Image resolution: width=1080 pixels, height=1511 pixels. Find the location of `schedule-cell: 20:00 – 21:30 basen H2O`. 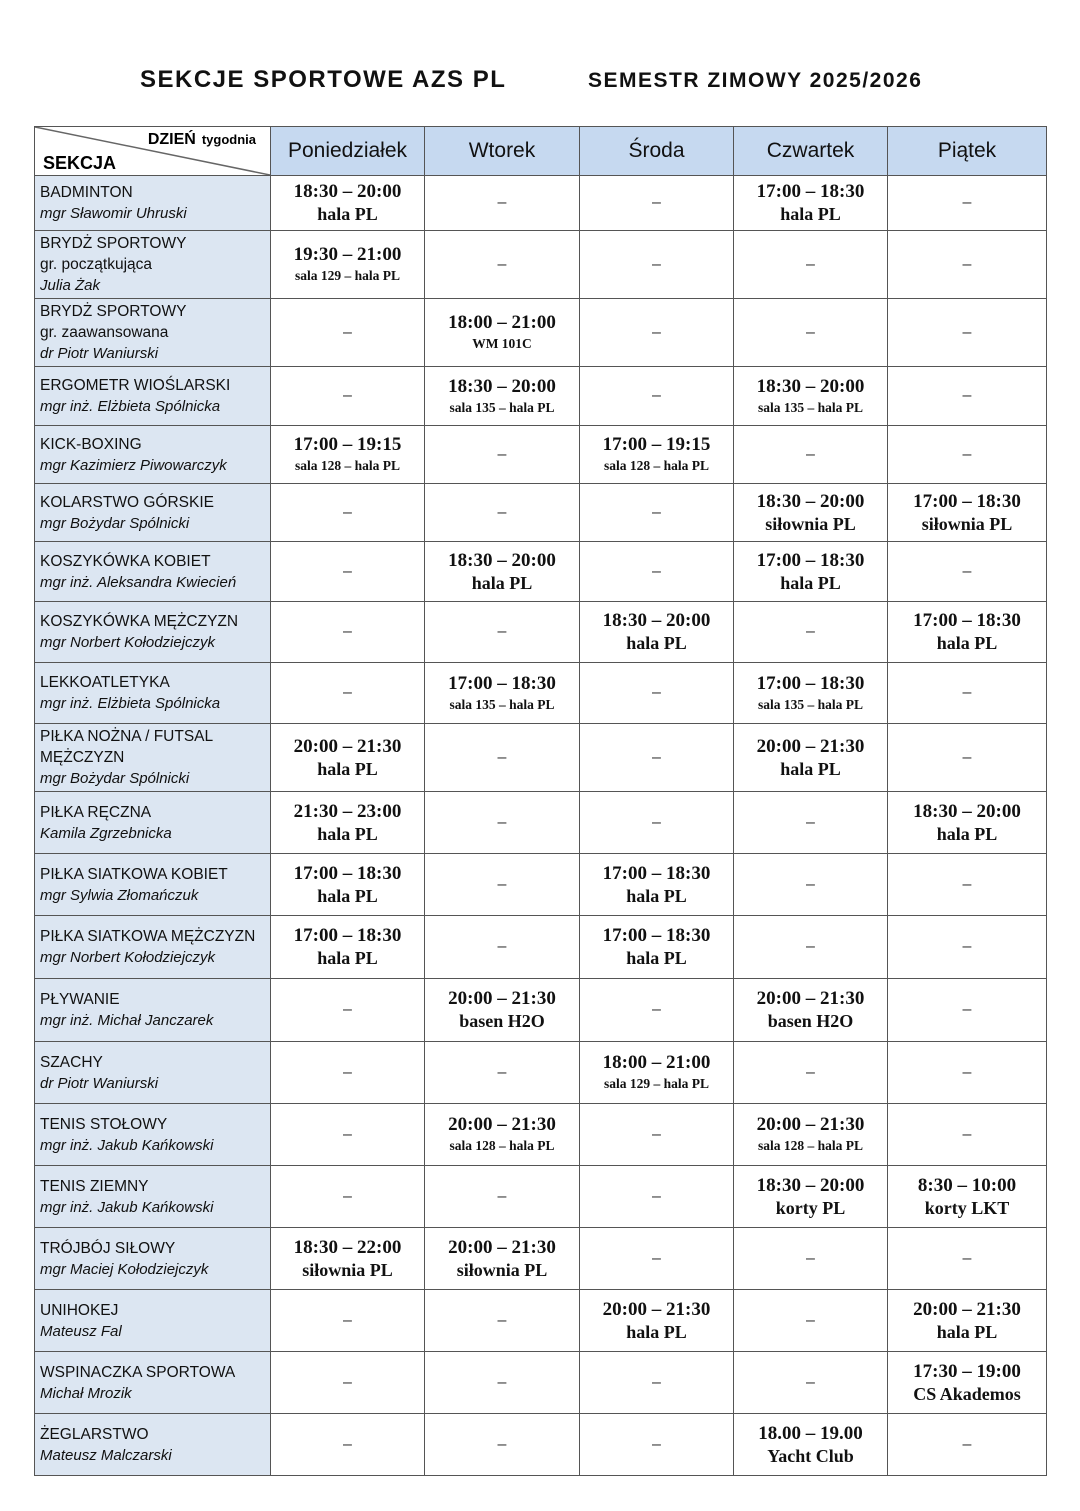

schedule-cell: 20:00 – 21:30 basen H2O is located at coordinates (502, 1010).